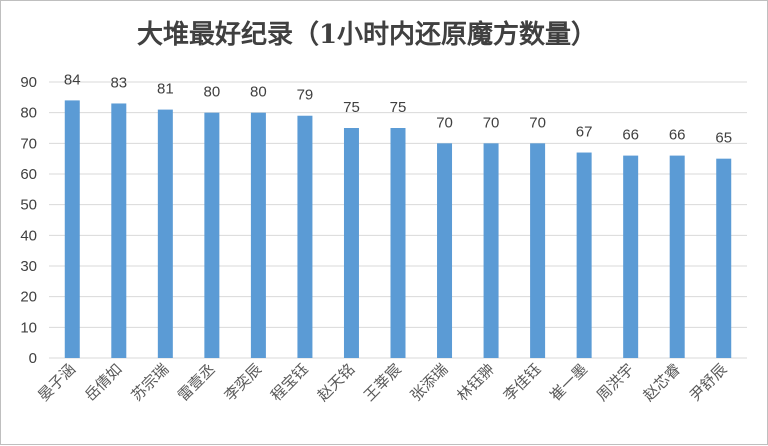 The image size is (768, 446). I want to click on x-tick-label: 崔一墨, so click(568, 382).